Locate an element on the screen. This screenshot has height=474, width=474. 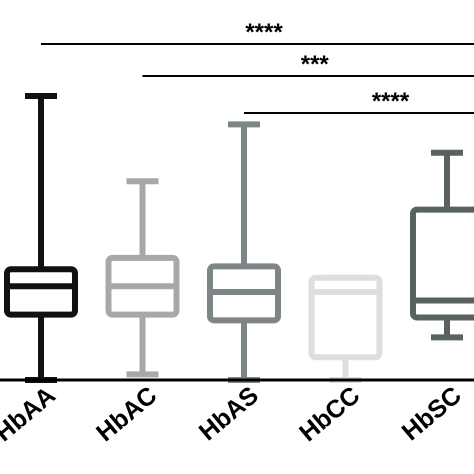
box-hbas is located at coordinates (244, 252).